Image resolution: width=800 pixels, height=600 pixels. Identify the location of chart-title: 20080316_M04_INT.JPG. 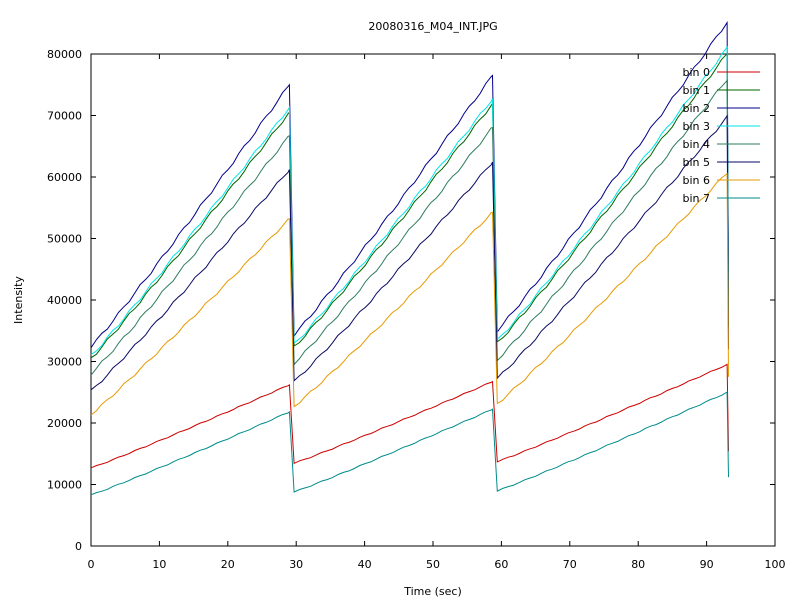
(432, 26).